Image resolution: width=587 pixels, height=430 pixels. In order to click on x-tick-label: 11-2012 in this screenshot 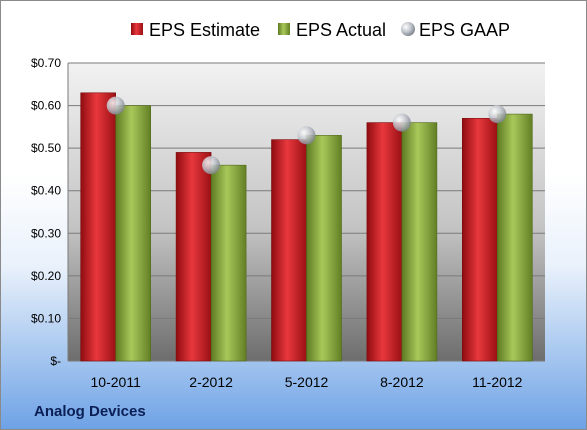, I will do `click(497, 382)`.